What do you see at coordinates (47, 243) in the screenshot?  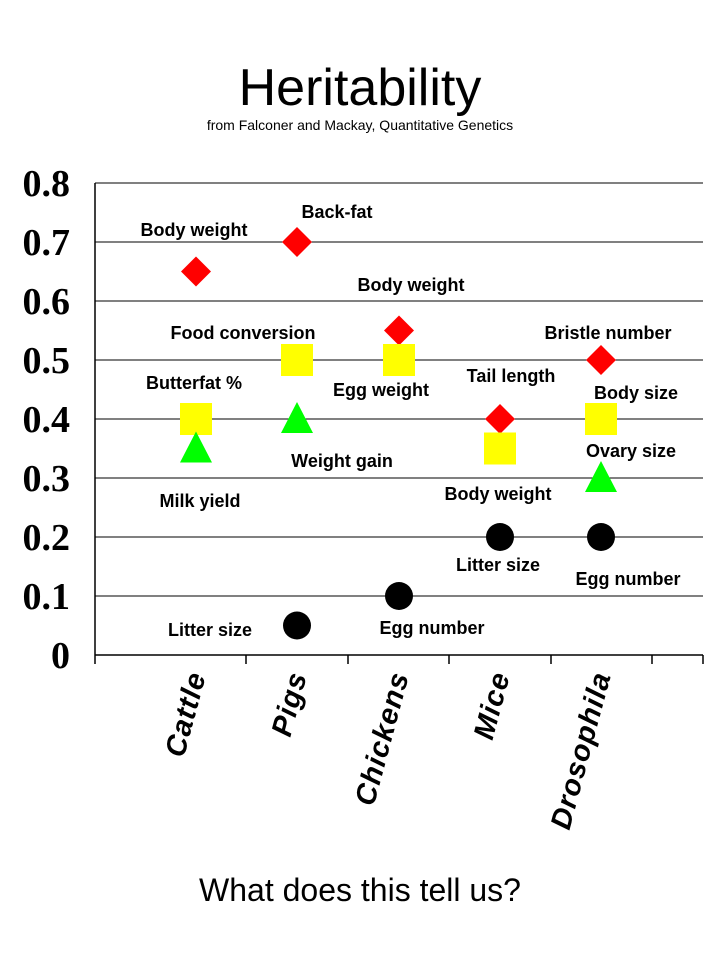 I see `y-tick-label: 0.7` at bounding box center [47, 243].